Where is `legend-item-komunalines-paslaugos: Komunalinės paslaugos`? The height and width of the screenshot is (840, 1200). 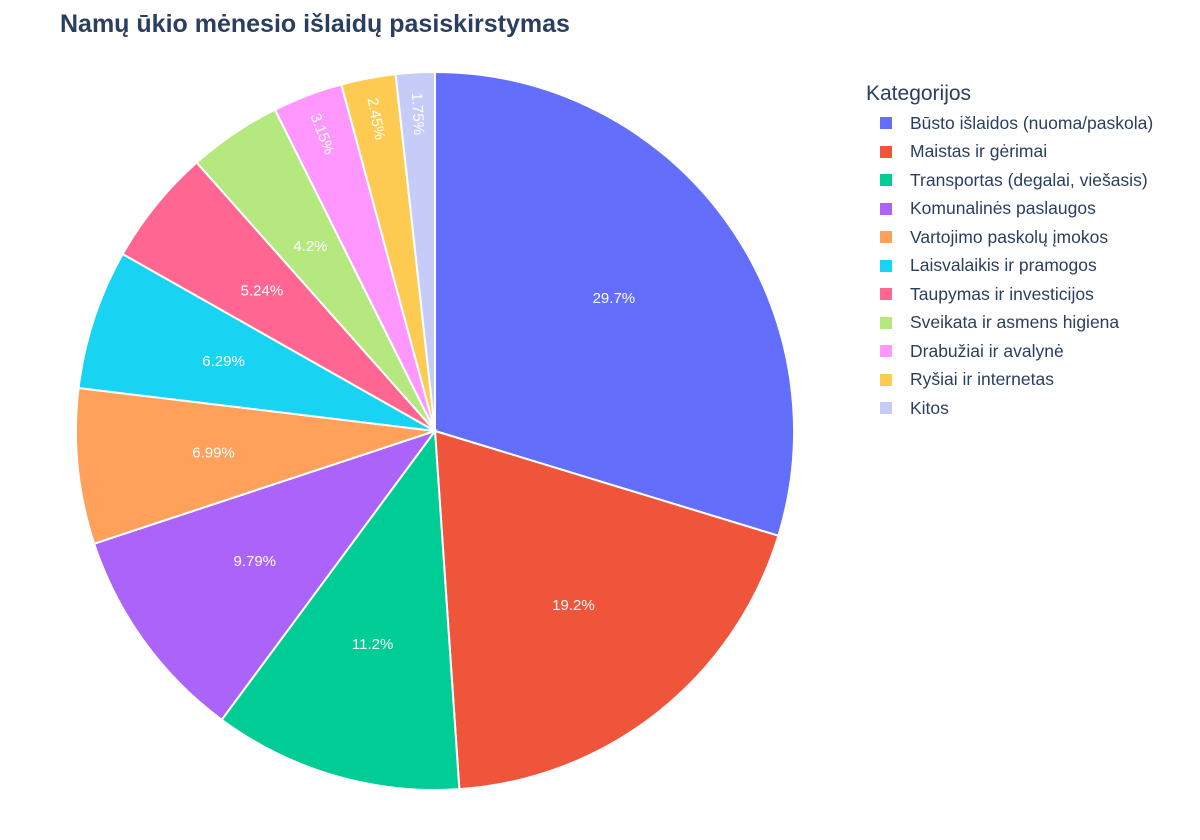
legend-item-komunalines-paslaugos: Komunalinės paslaugos is located at coordinates (1009, 209).